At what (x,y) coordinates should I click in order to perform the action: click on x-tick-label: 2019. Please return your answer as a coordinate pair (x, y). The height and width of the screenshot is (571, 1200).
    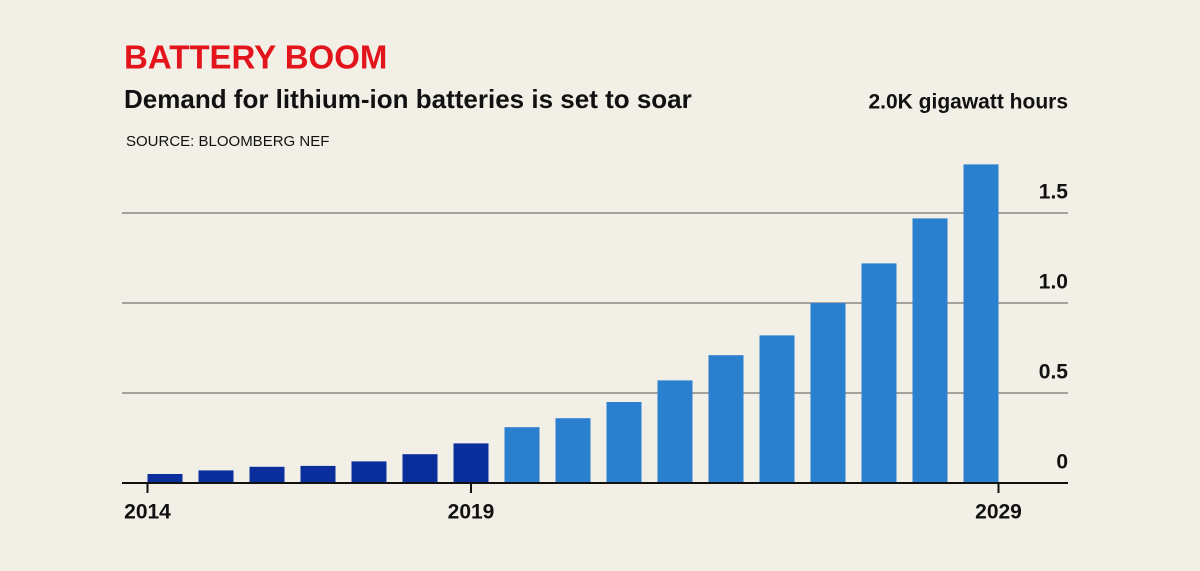
    Looking at the image, I should click on (471, 512).